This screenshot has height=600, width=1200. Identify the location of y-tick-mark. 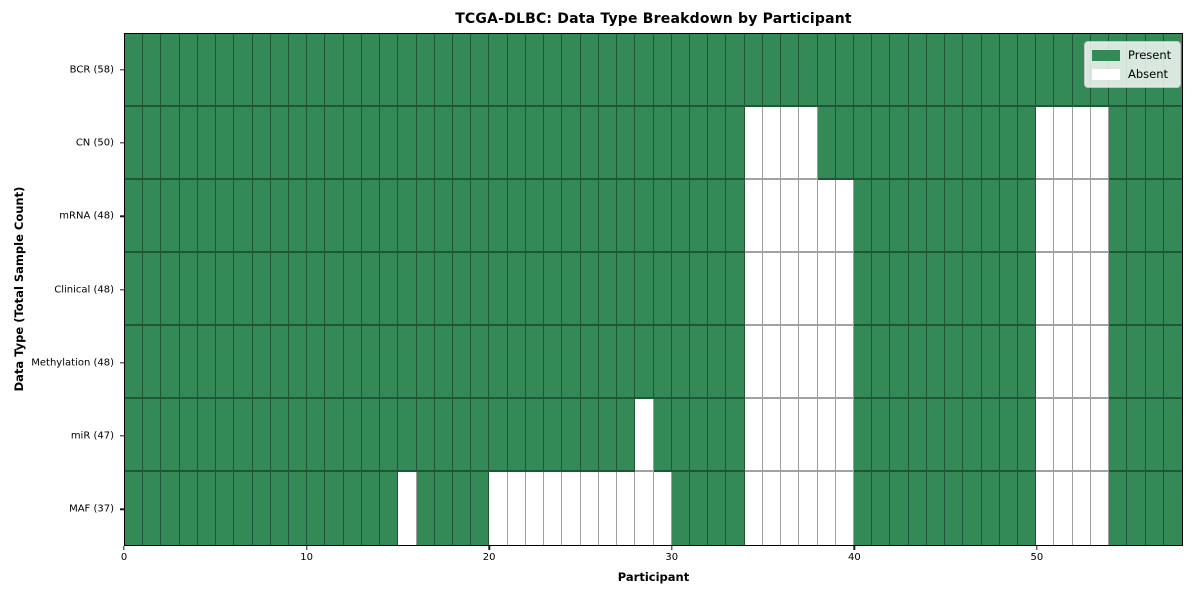
(122, 436).